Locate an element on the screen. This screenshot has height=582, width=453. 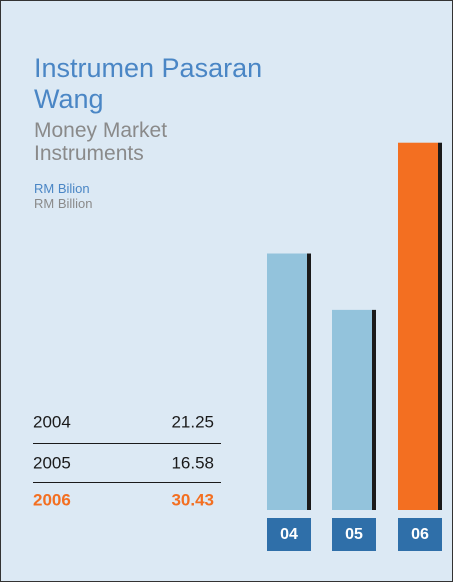
table-year: 2005 is located at coordinates (52, 462).